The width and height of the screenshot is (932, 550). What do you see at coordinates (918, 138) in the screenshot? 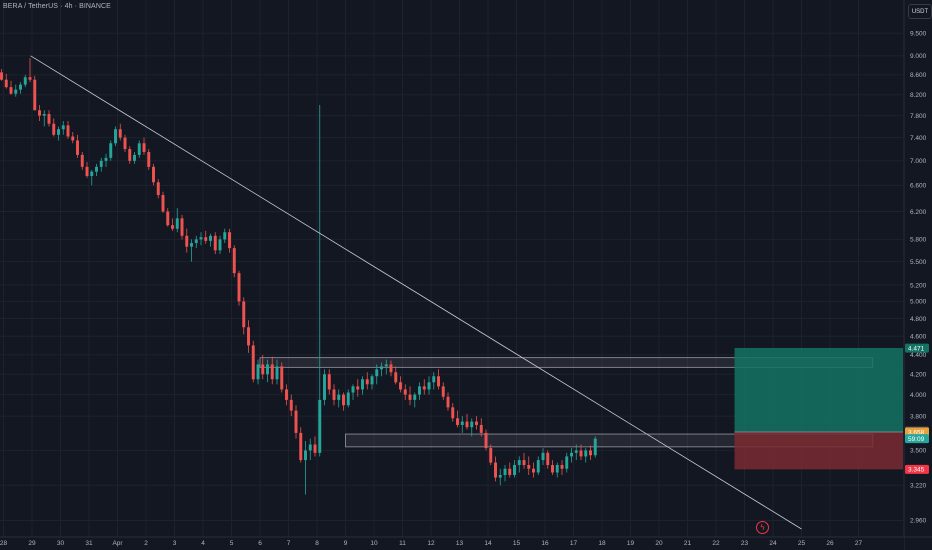
I see `y-tick-label: 7.400` at bounding box center [918, 138].